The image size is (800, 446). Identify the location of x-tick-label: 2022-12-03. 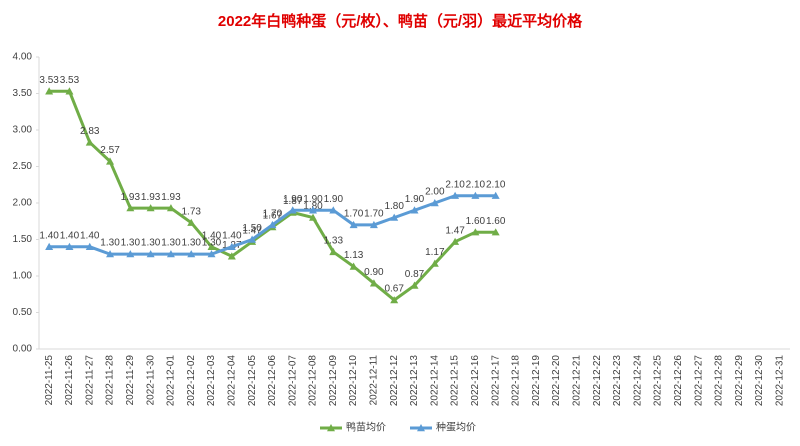
(211, 381).